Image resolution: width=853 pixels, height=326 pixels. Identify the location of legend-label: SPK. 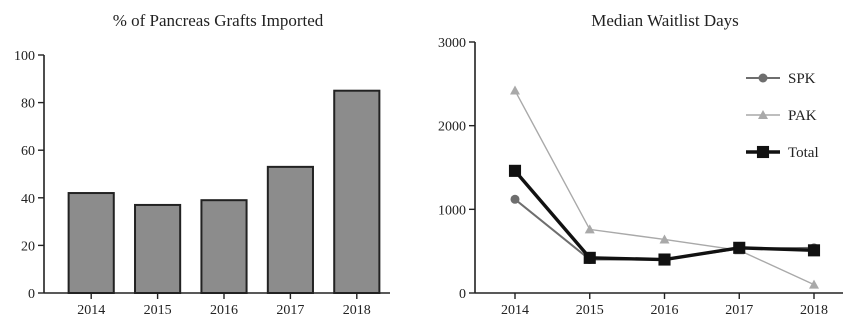
(802, 79).